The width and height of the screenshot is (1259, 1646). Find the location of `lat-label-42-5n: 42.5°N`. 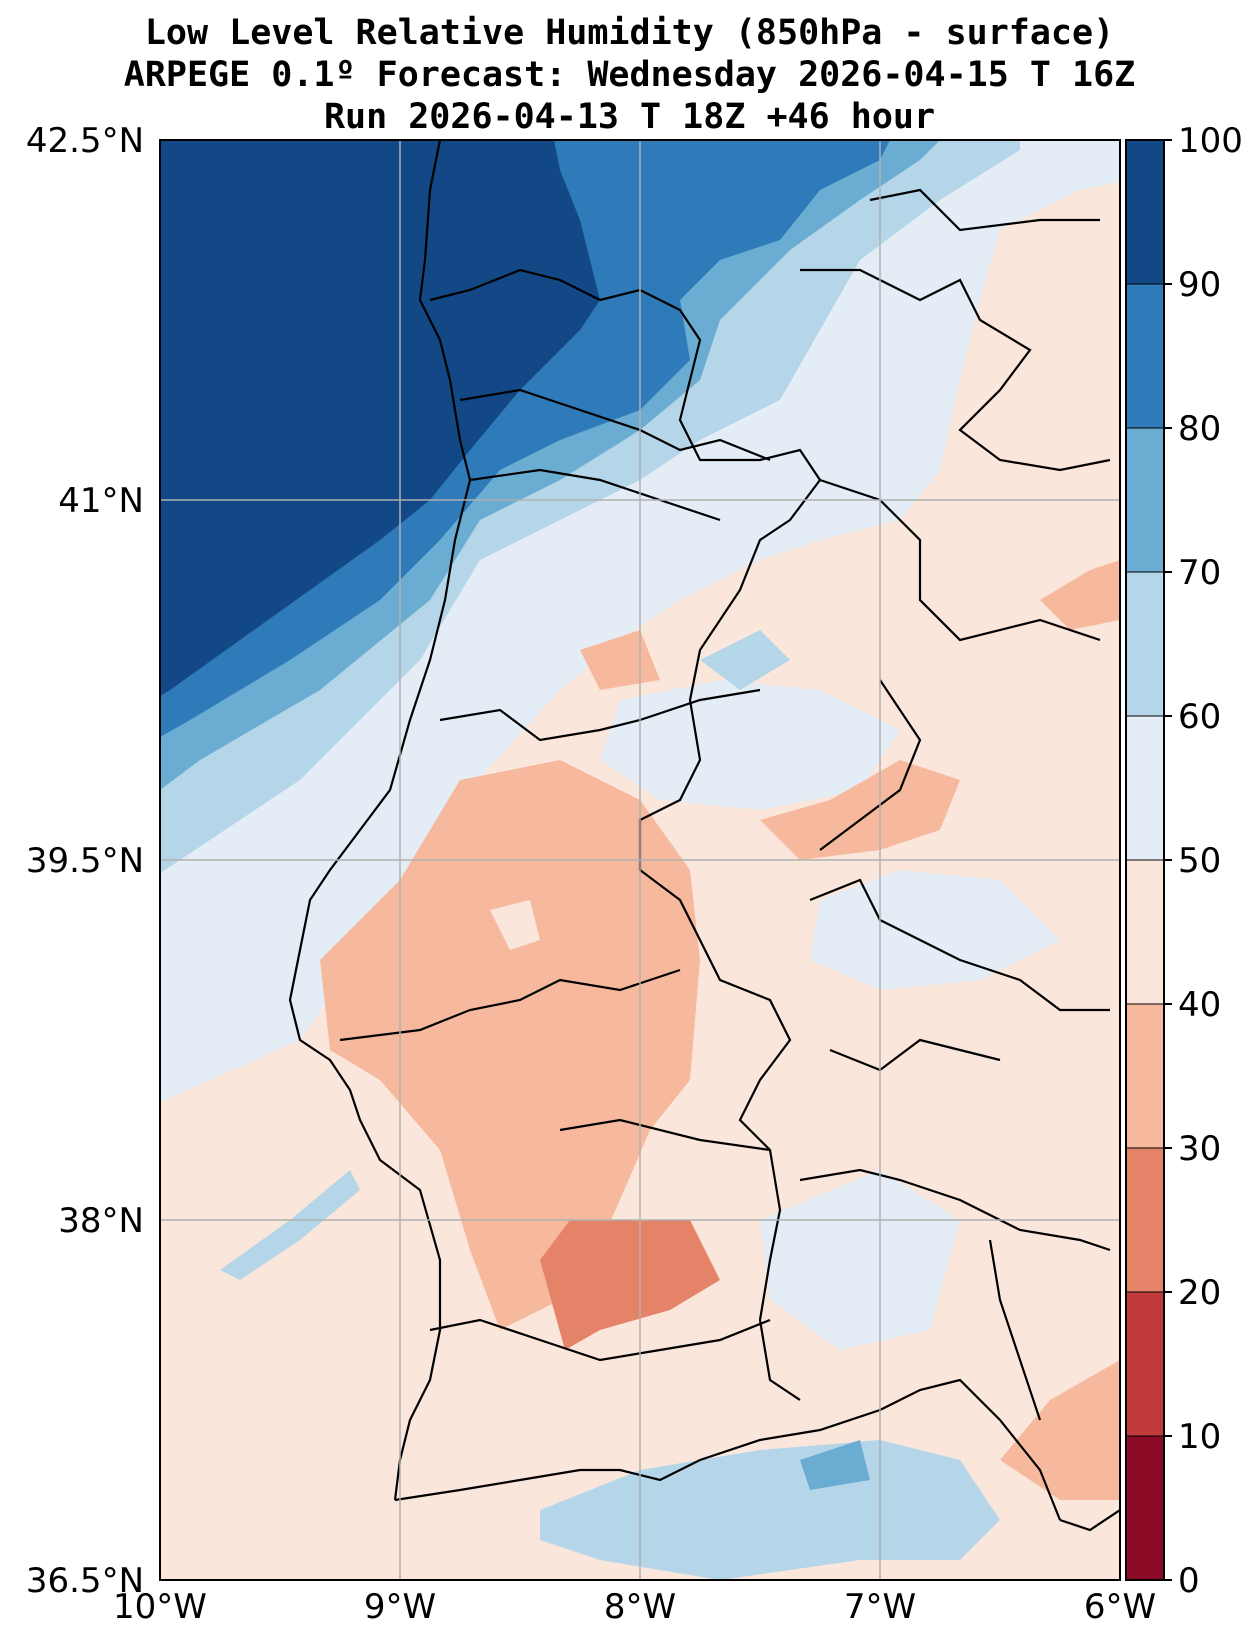

lat-label-42-5n: 42.5°N is located at coordinates (85, 141).